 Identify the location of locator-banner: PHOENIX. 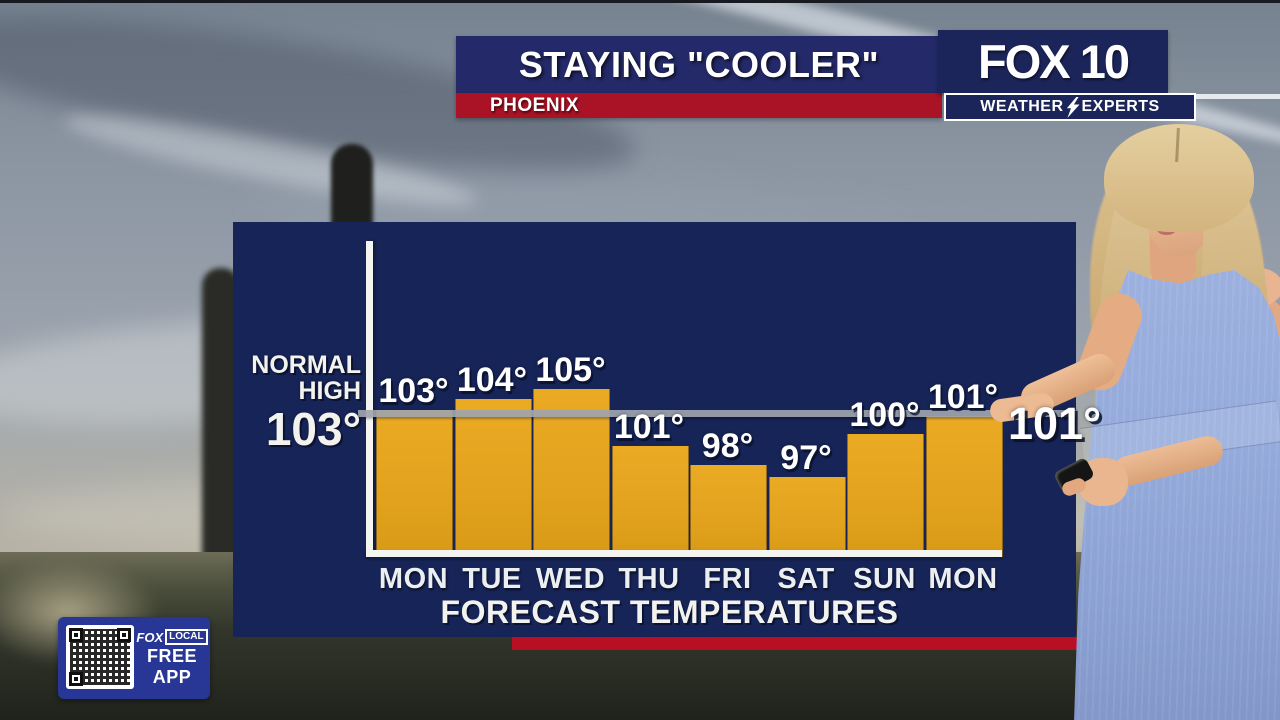
(699, 105).